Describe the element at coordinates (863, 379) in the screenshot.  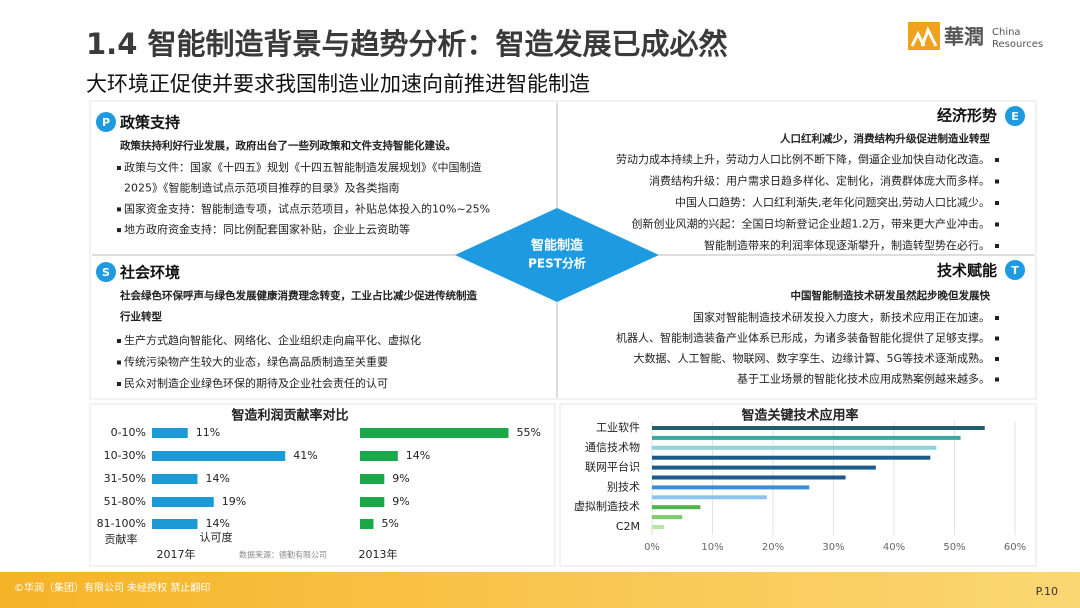
I see `quadrant-item: 基于工业场景的智能化技术应用成熟案例越来越多。` at that location.